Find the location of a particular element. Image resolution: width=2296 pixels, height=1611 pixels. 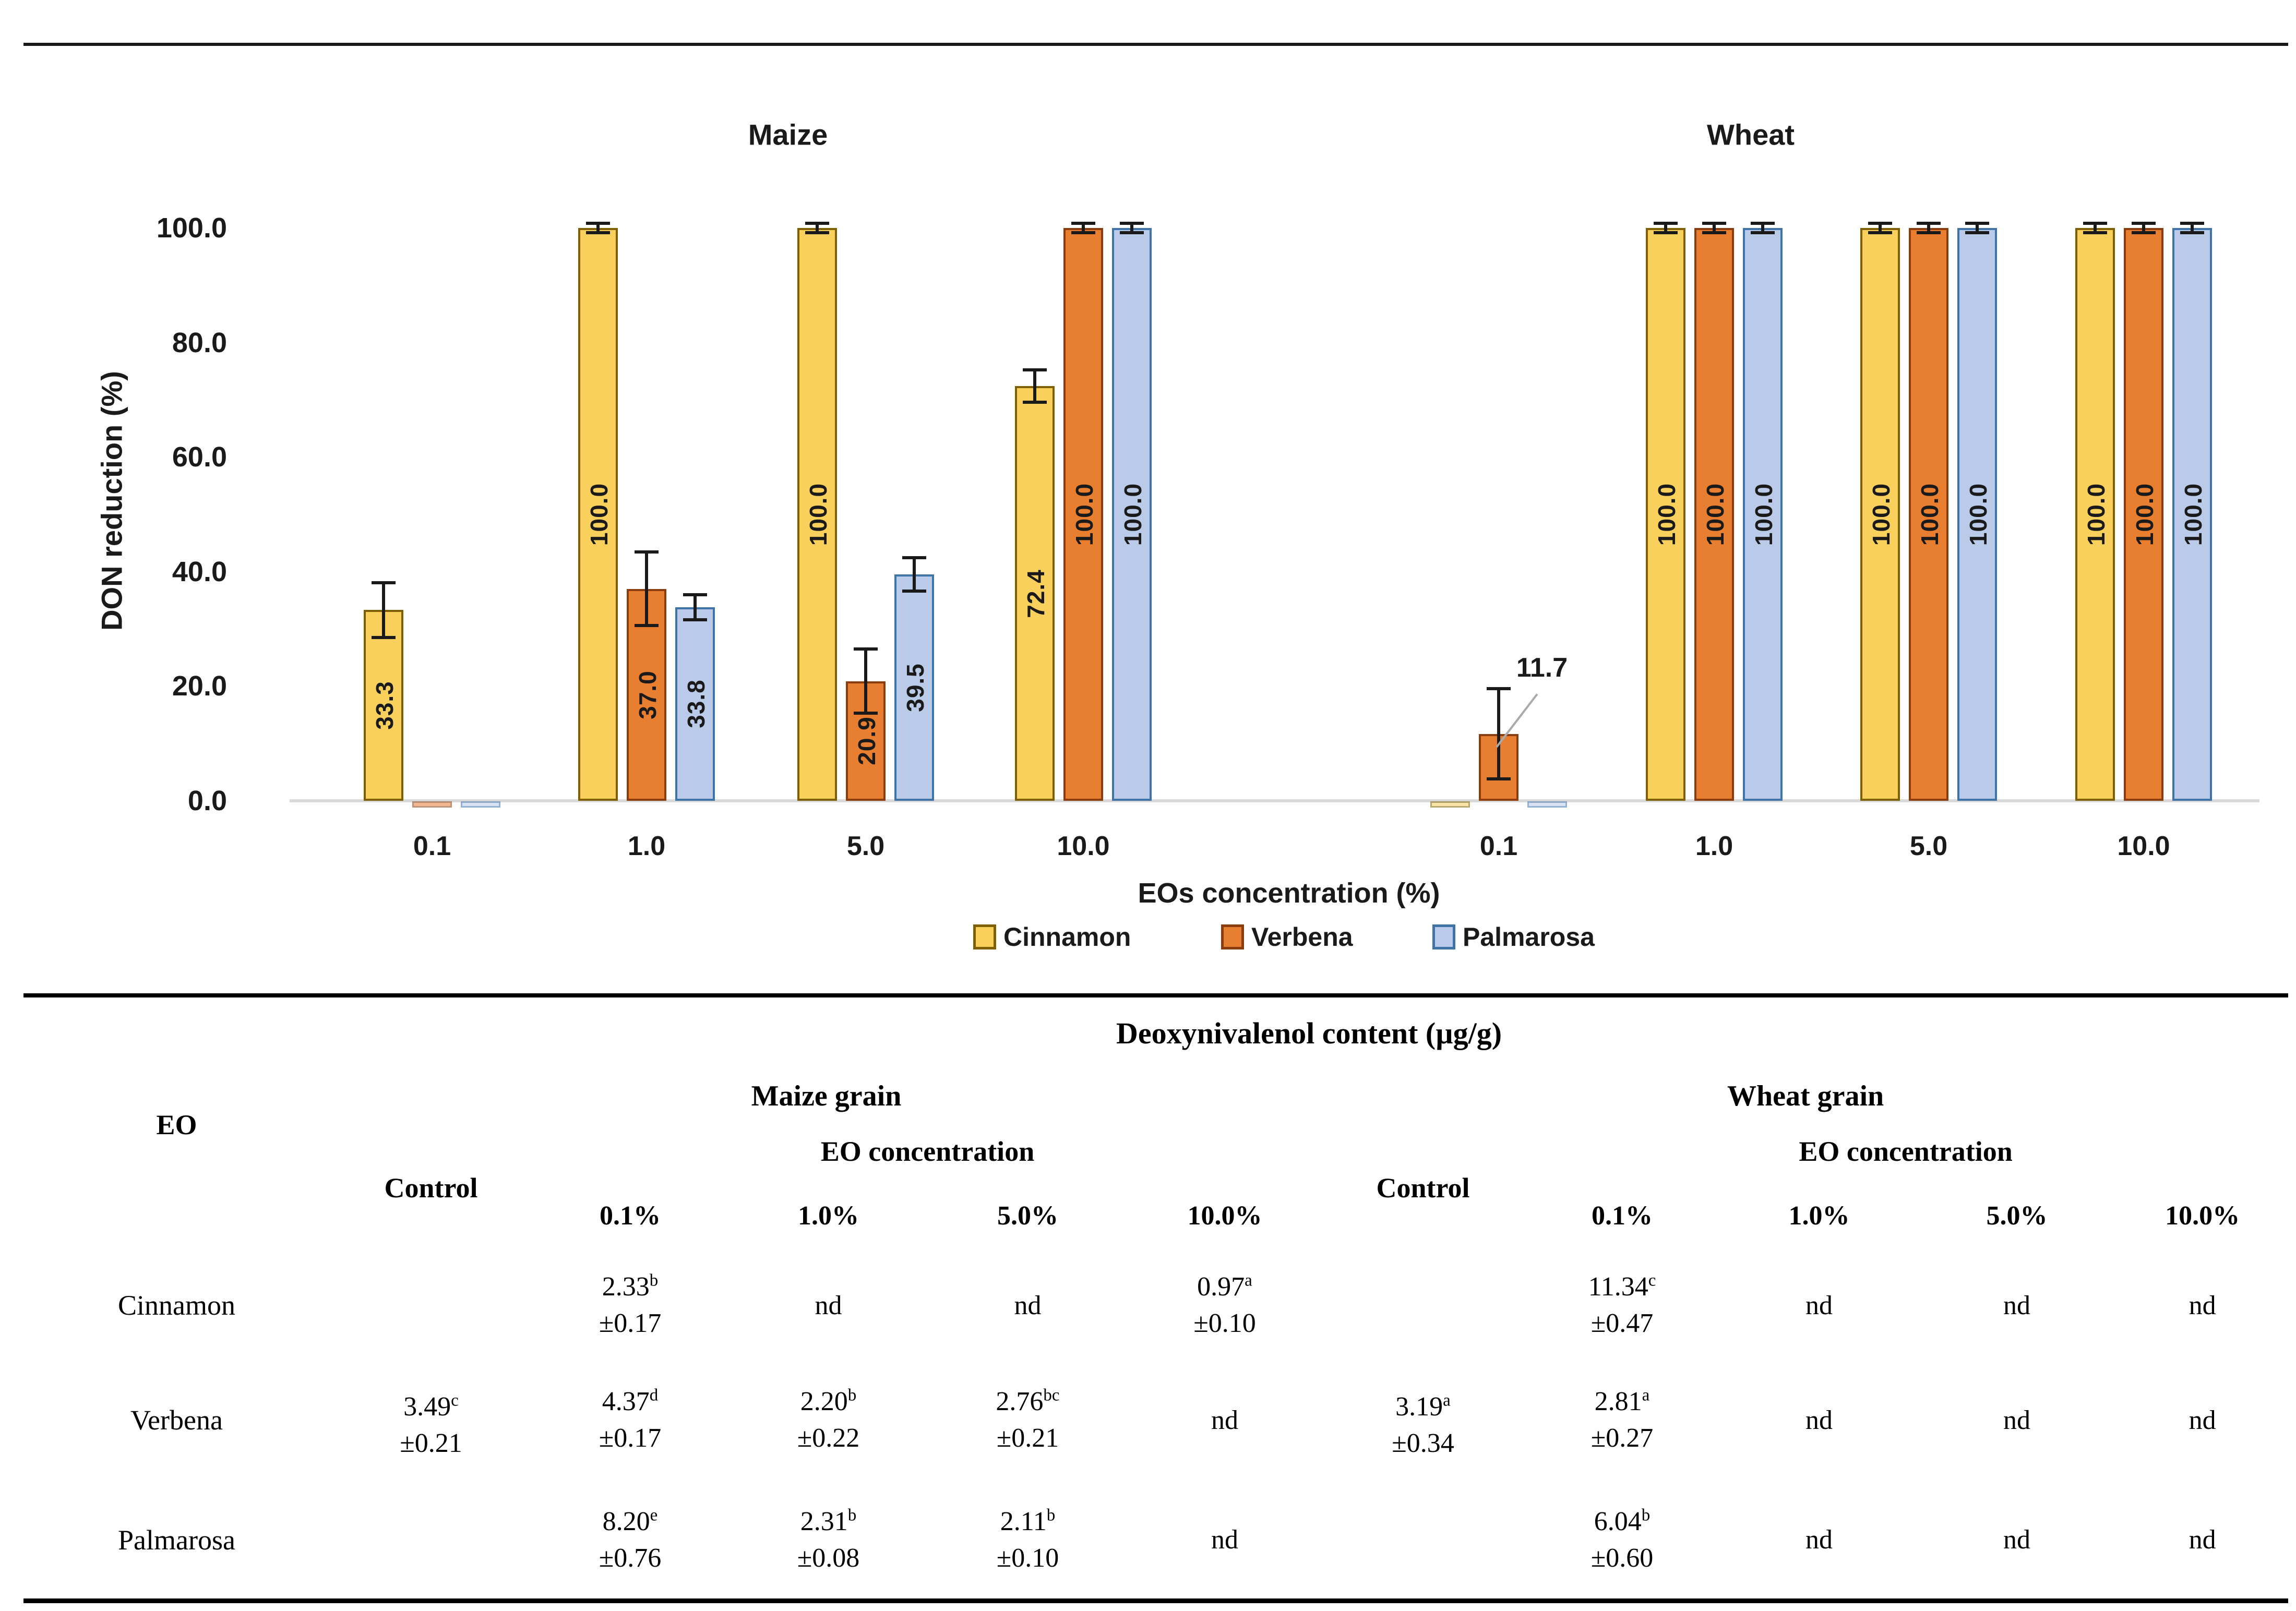

error-bar-wheat-5.0-cinnamon is located at coordinates (1880, 228).